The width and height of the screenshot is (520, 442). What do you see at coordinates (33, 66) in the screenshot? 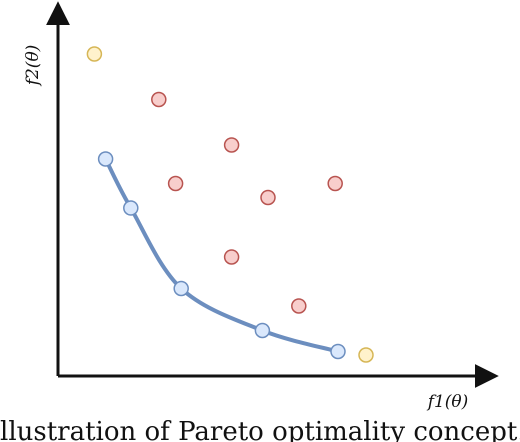
I see `y-axis-label: f2(θ)` at bounding box center [33, 66].